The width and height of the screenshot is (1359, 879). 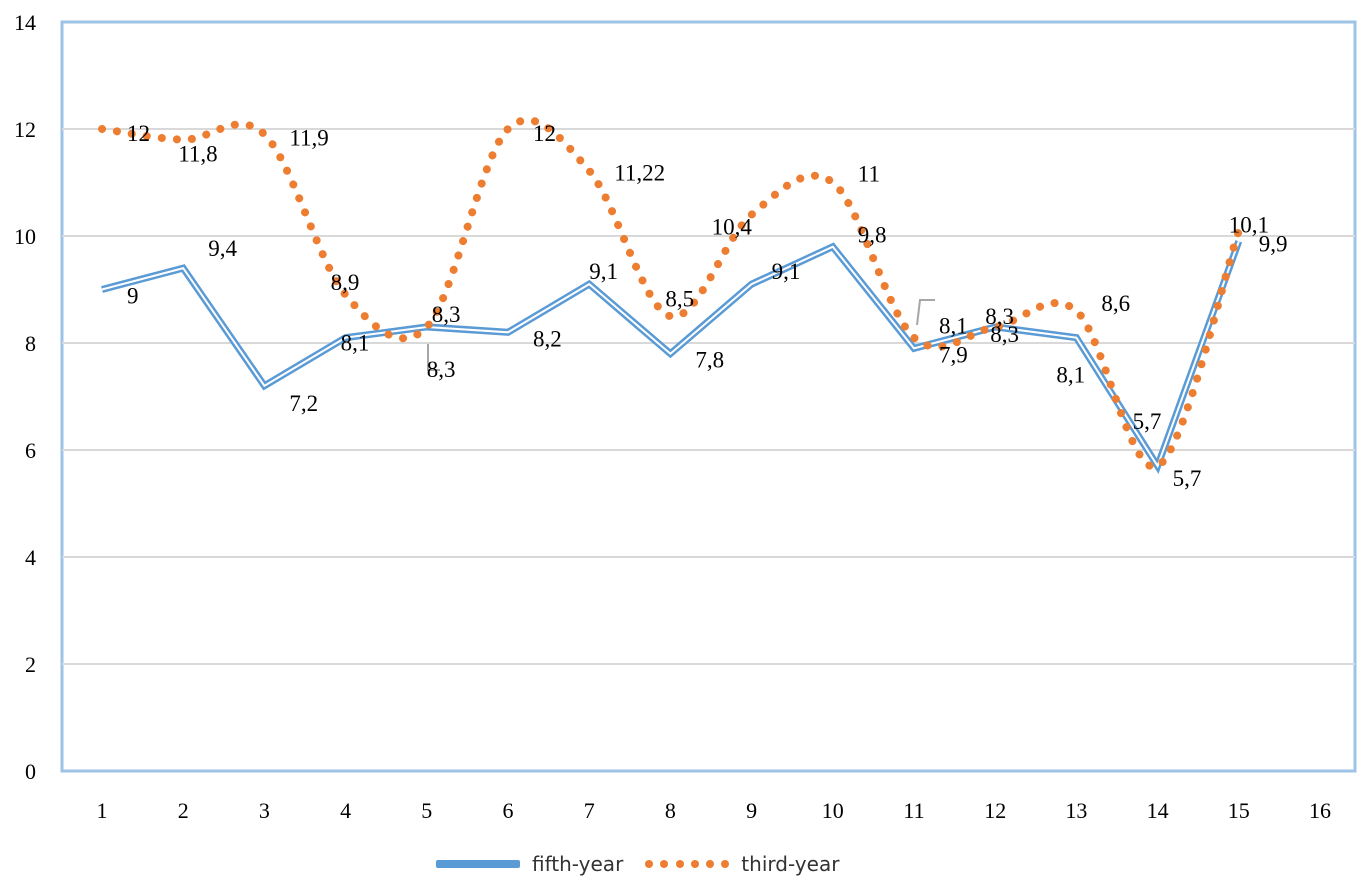 What do you see at coordinates (995, 810) in the screenshot?
I see `x-tick-label: 12` at bounding box center [995, 810].